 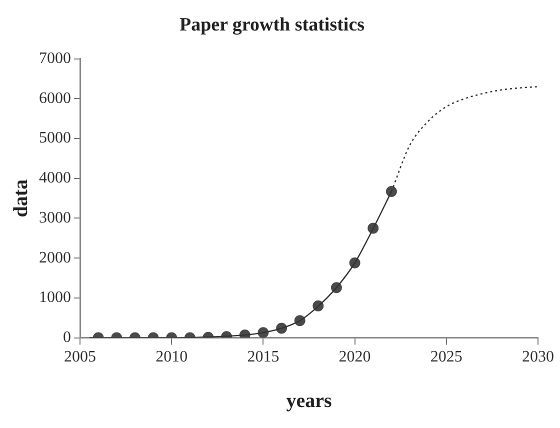 What do you see at coordinates (21, 198) in the screenshot?
I see `y-axis-title: data` at bounding box center [21, 198].